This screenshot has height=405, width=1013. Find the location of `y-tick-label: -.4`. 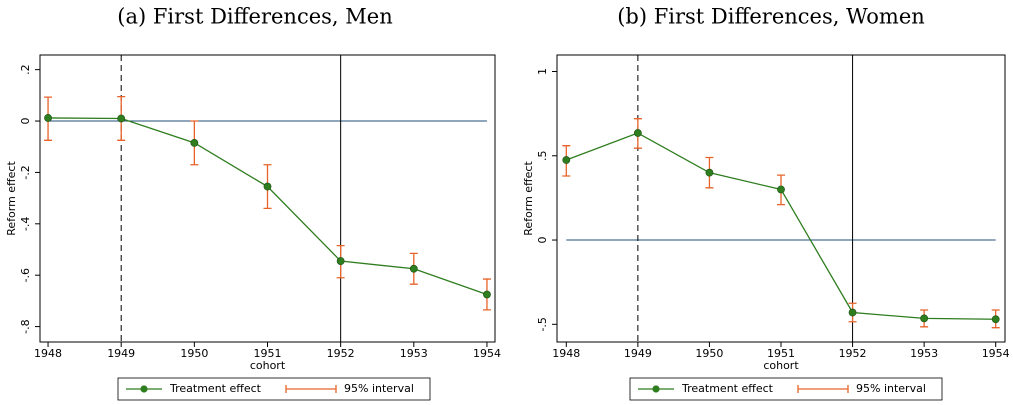

y-tick-label: -.4 is located at coordinates (25, 224).